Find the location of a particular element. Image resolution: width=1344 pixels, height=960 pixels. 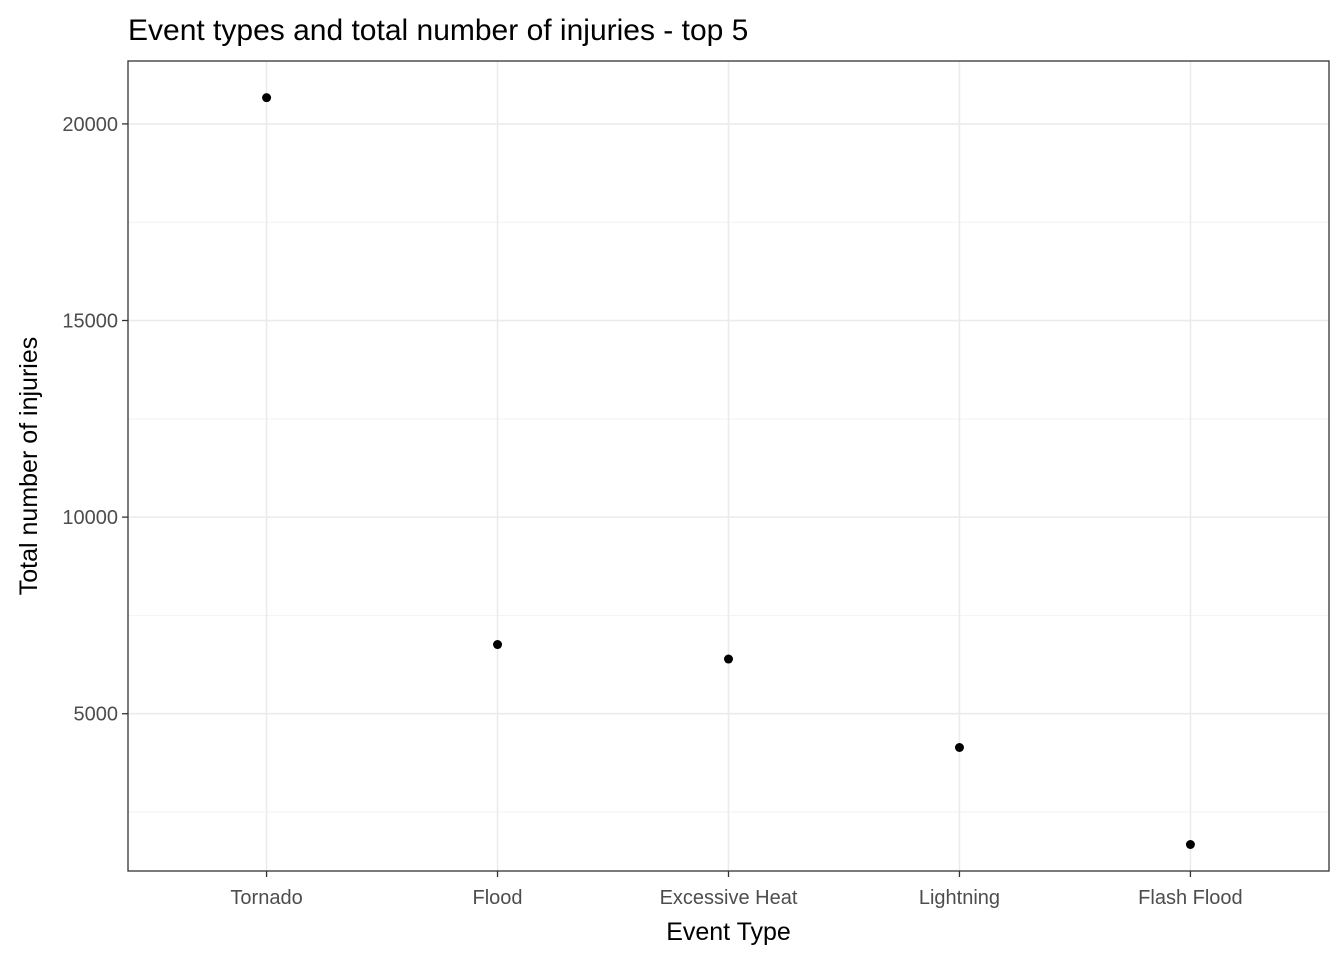

y-tick-label: 5000 is located at coordinates (96, 715).